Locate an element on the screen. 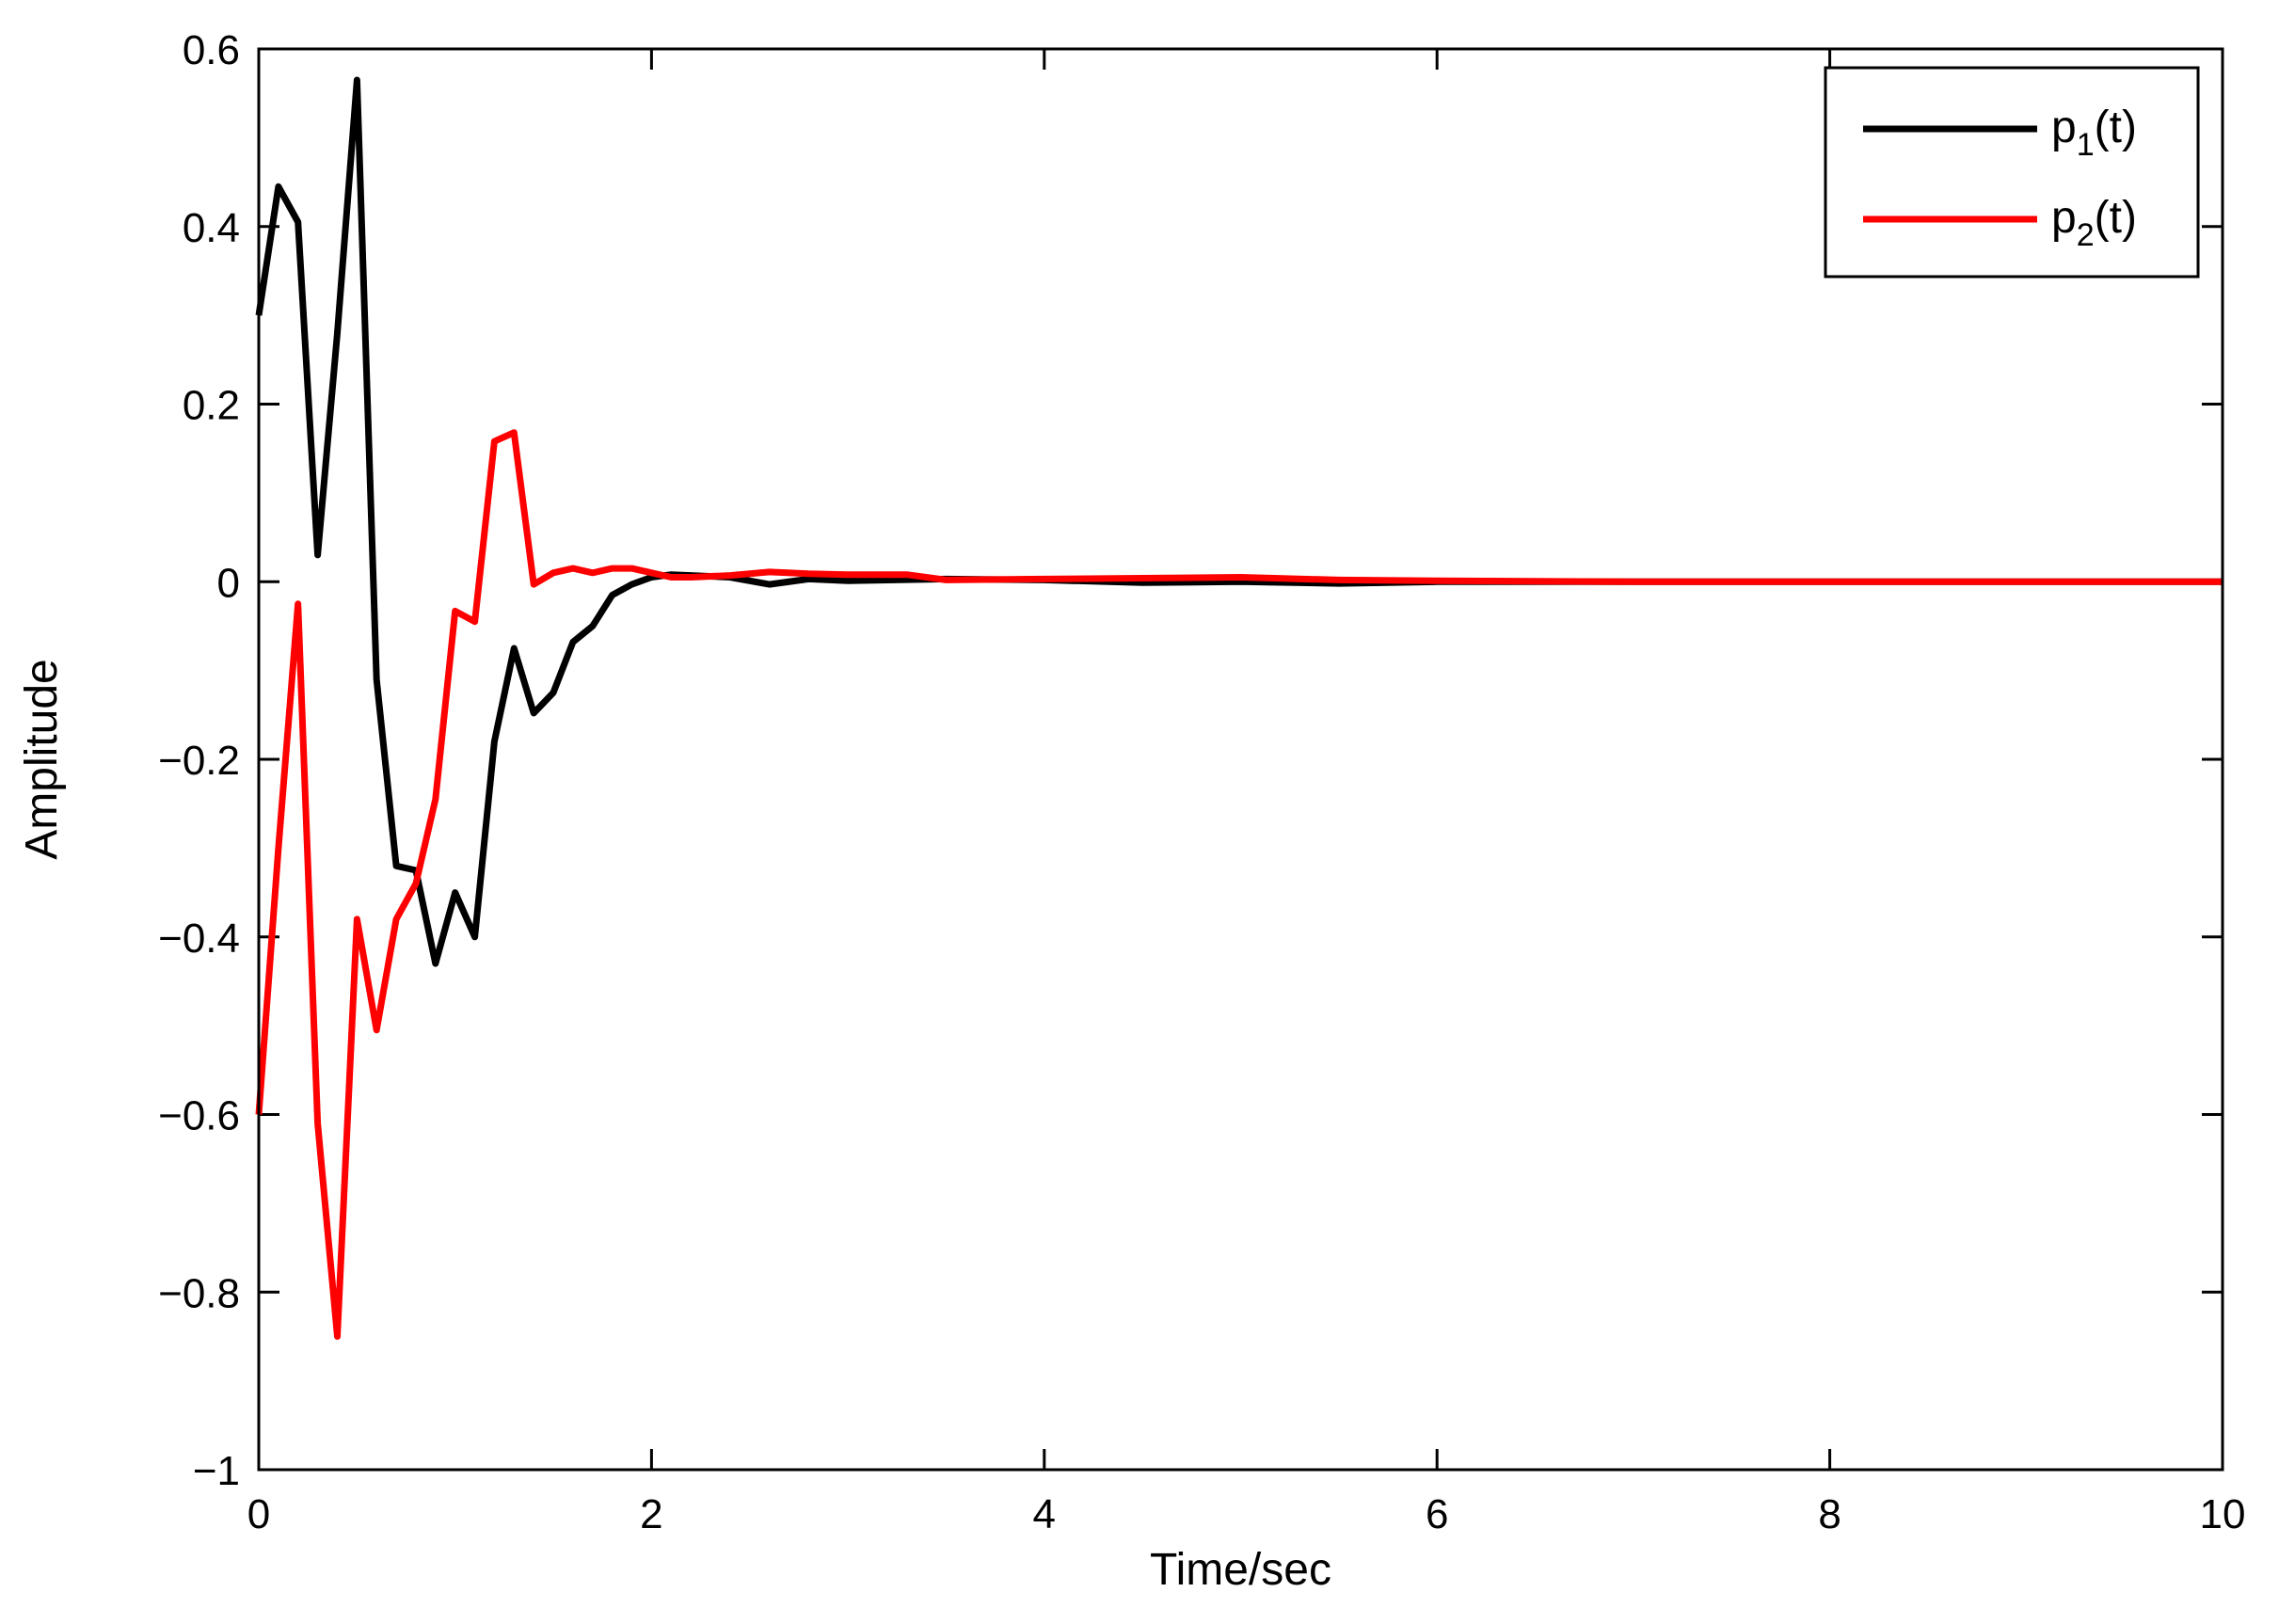 The image size is (2279, 1624). legend-label-p1: p1(t) is located at coordinates (2094, 133).